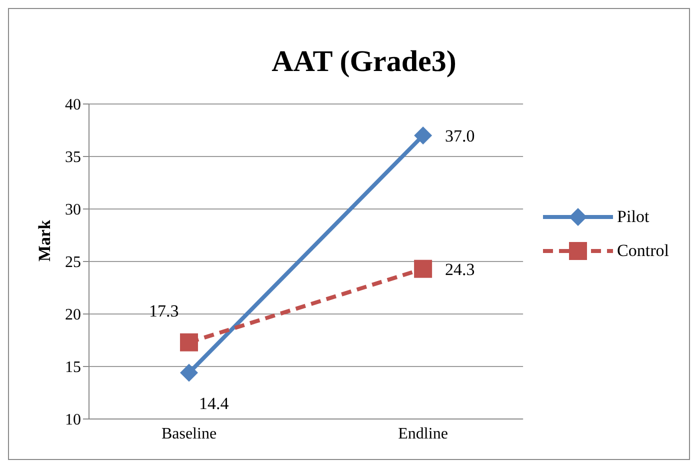 The width and height of the screenshot is (692, 465). What do you see at coordinates (73, 210) in the screenshot?
I see `y-tick-label: 30` at bounding box center [73, 210].